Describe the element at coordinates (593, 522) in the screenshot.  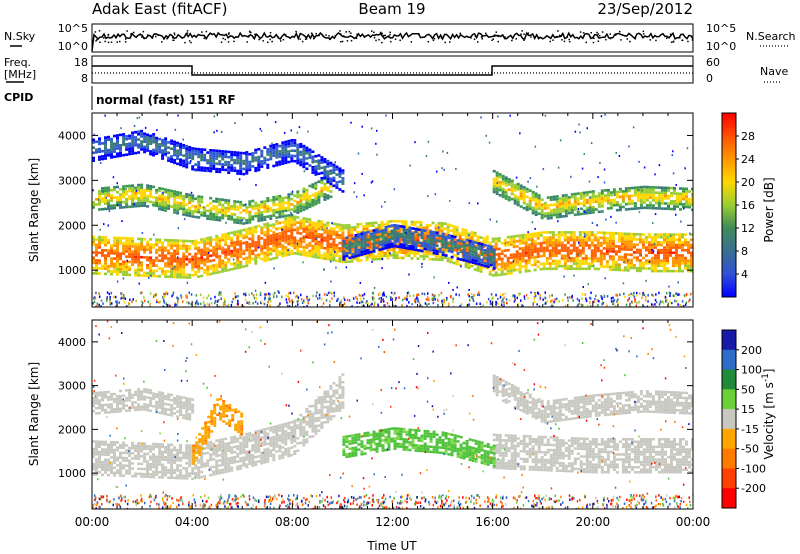
I see `xtick-label-5: 20:00` at that location.